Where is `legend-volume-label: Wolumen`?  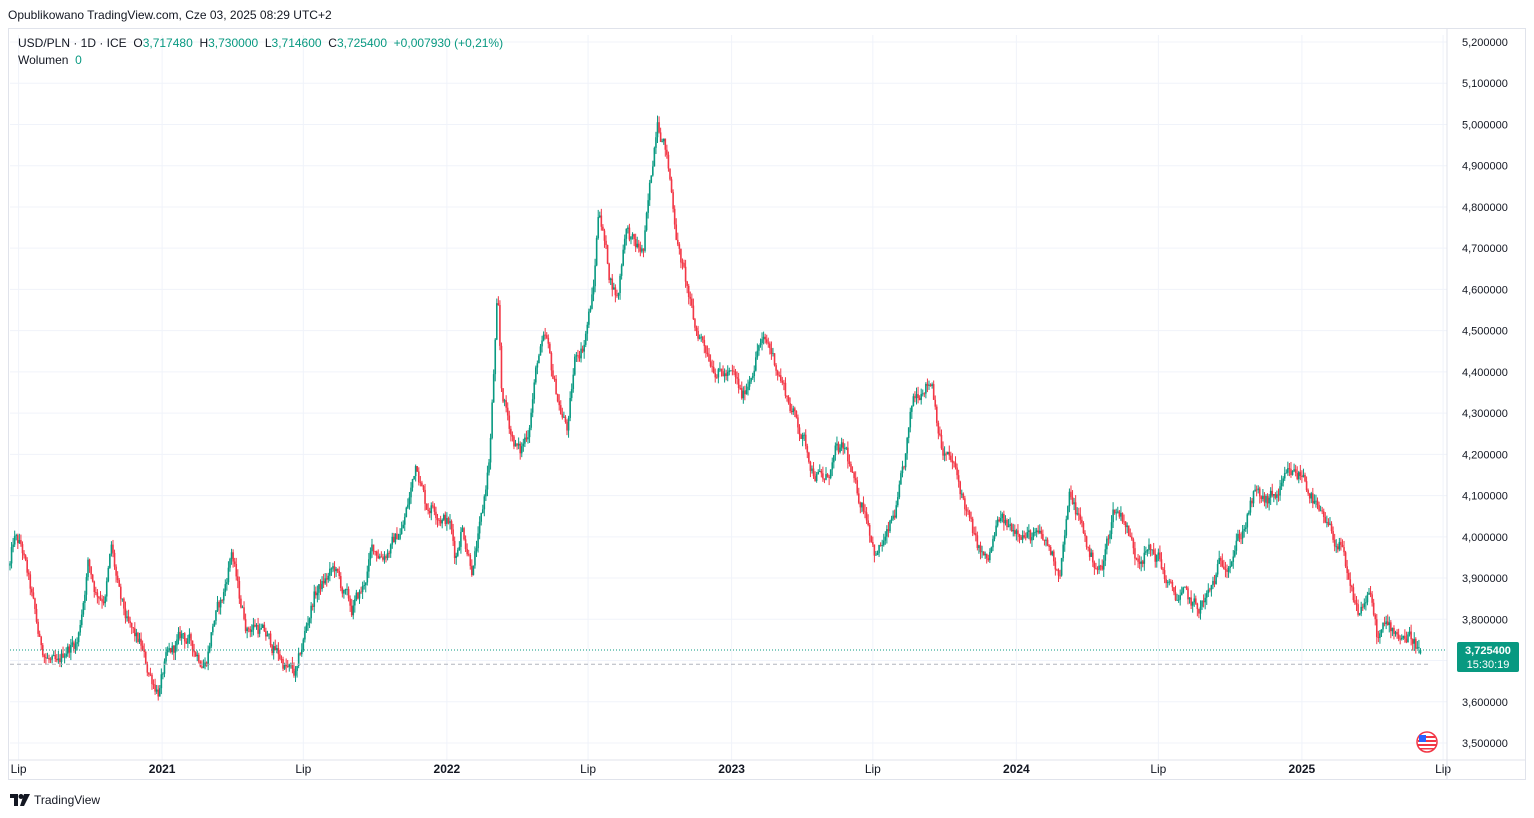
legend-volume-label: Wolumen is located at coordinates (43, 60).